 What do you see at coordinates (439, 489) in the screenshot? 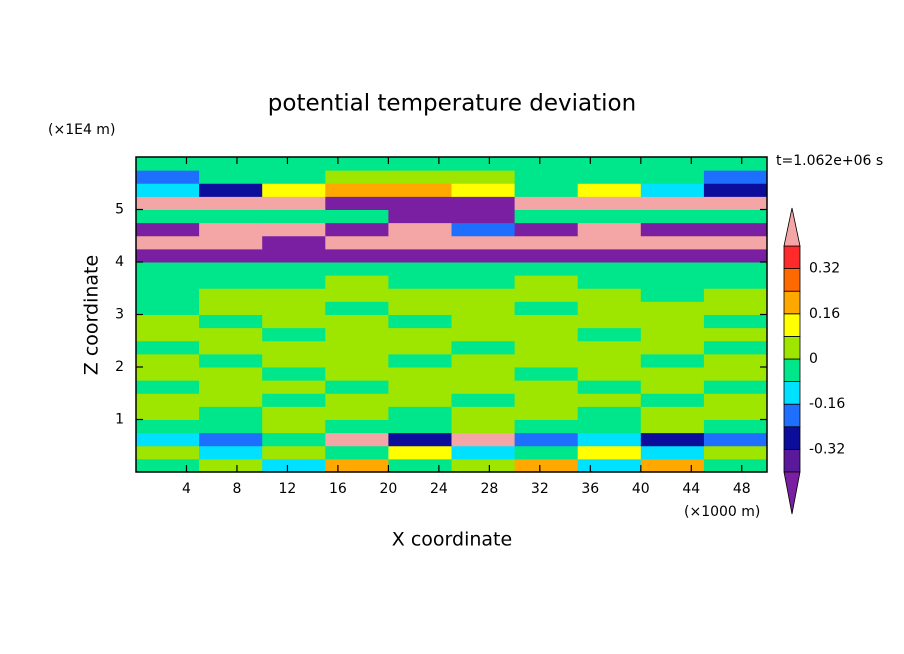
I see `x-tick-label: 24` at bounding box center [439, 489].